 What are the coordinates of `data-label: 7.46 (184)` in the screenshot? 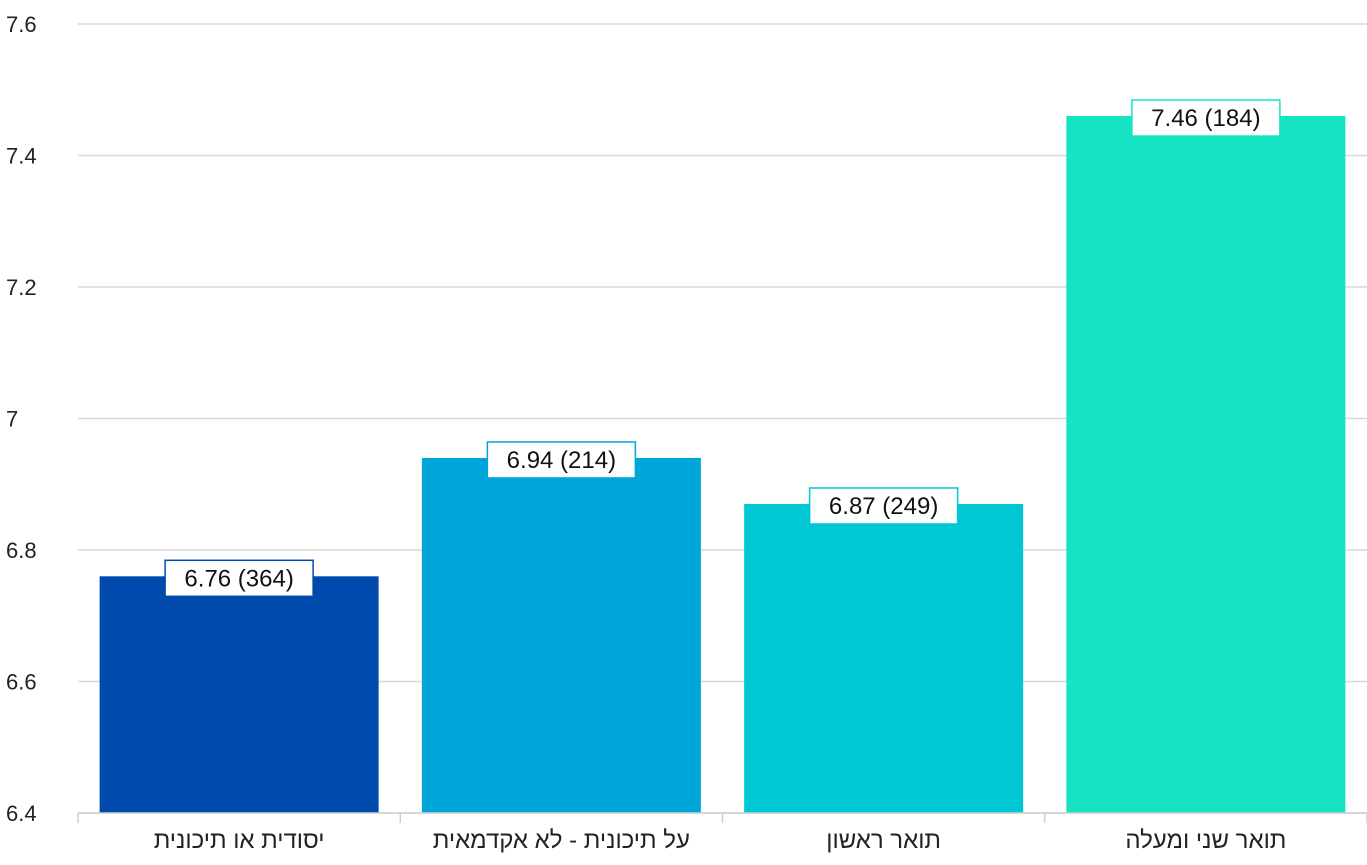 It's located at (1205, 118).